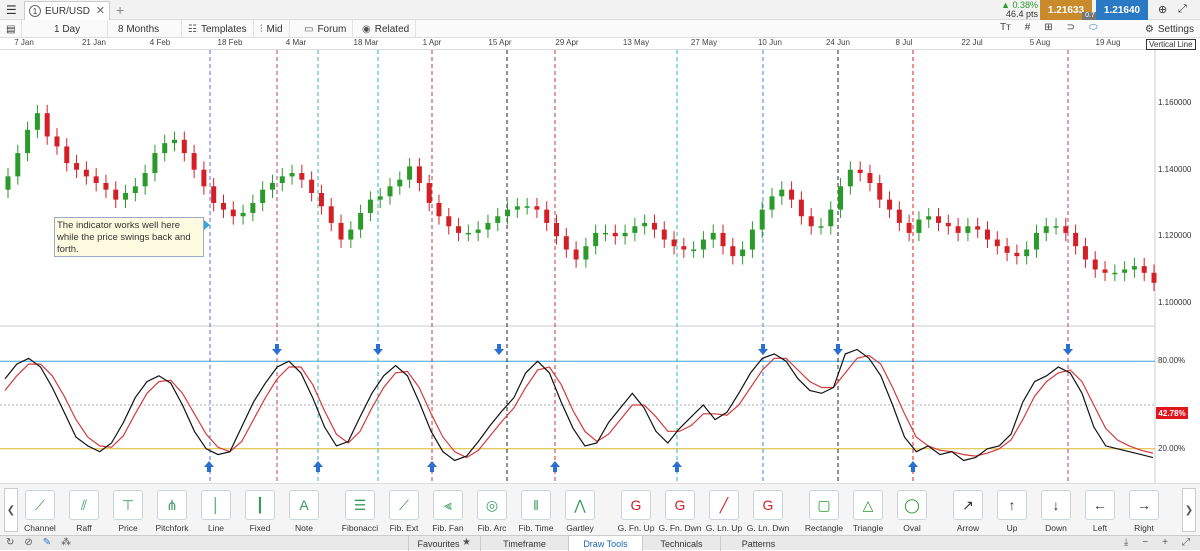 This screenshot has width=1200, height=551. I want to click on draw-tool-fibonacci: ☰ Fibonacci, so click(360, 511).